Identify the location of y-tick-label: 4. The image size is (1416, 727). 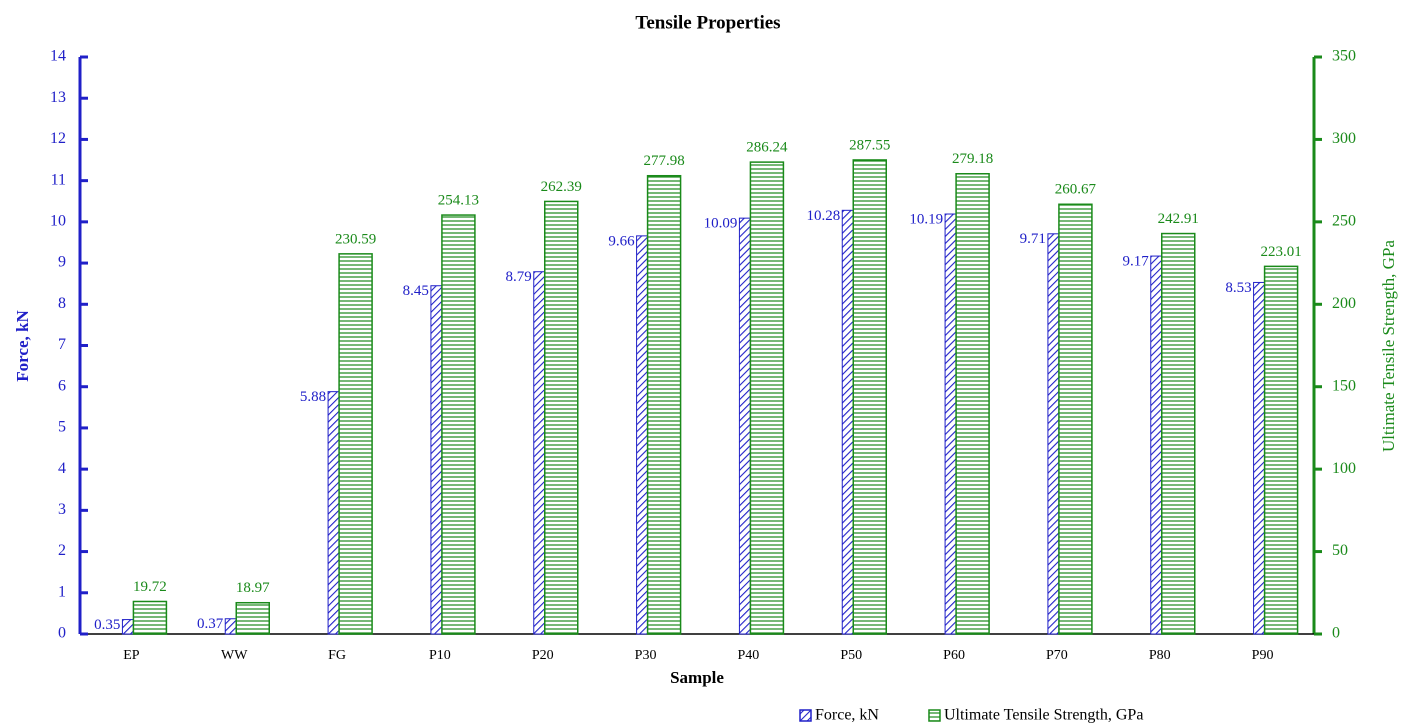
(62, 468).